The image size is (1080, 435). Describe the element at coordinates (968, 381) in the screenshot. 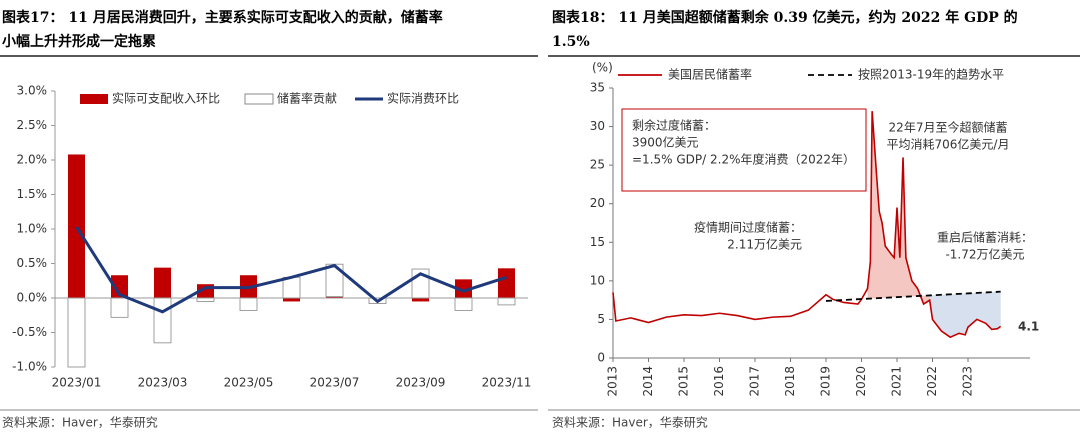

I see `x-tick-label: 2023` at that location.